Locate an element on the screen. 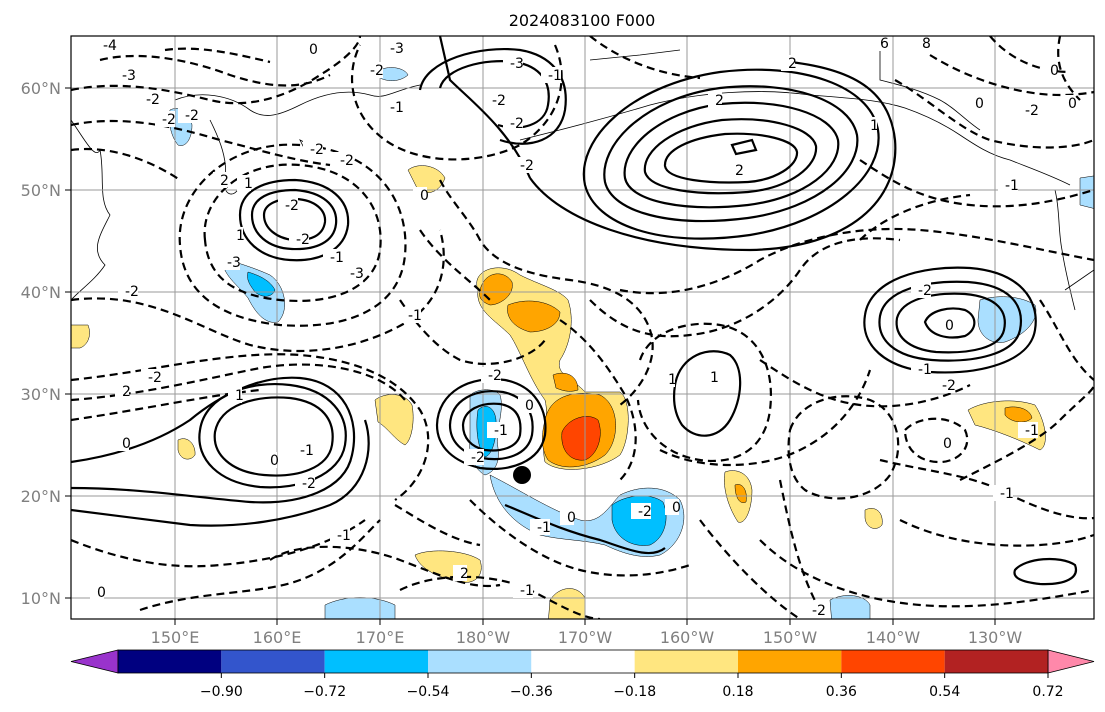  colorbar-tick-label: −0.36 is located at coordinates (531, 692).